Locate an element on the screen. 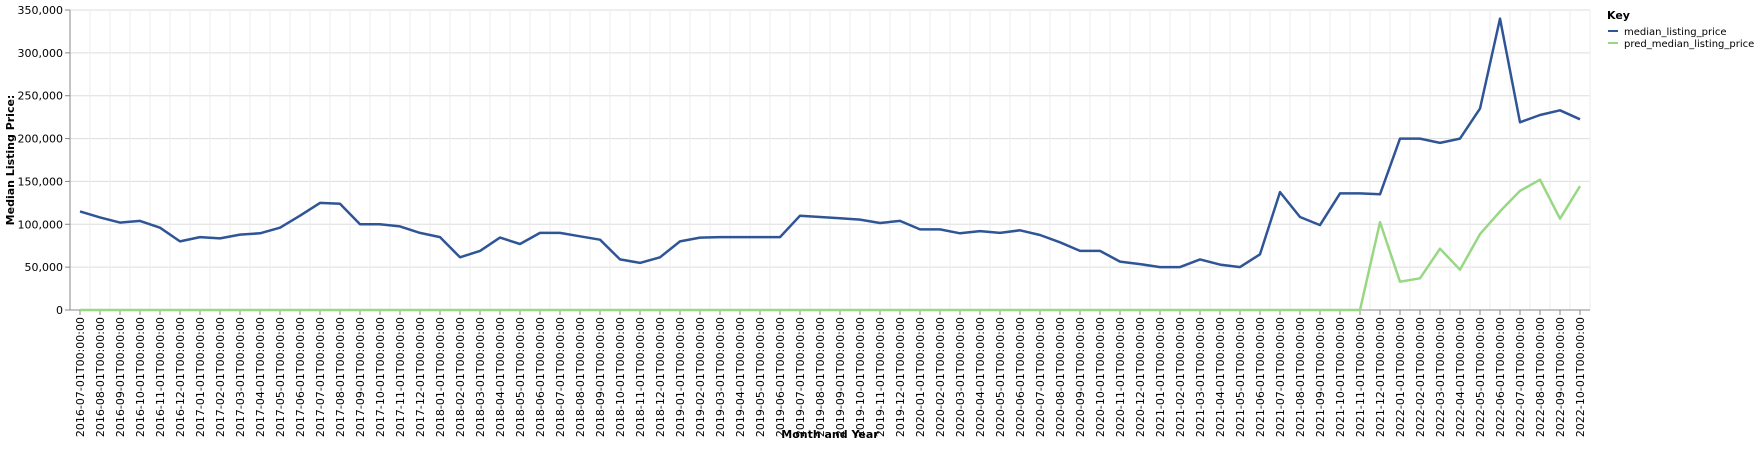 This screenshot has width=1759, height=451. x-tick-label: 2020-02-01T00:00:00 is located at coordinates (940, 377).